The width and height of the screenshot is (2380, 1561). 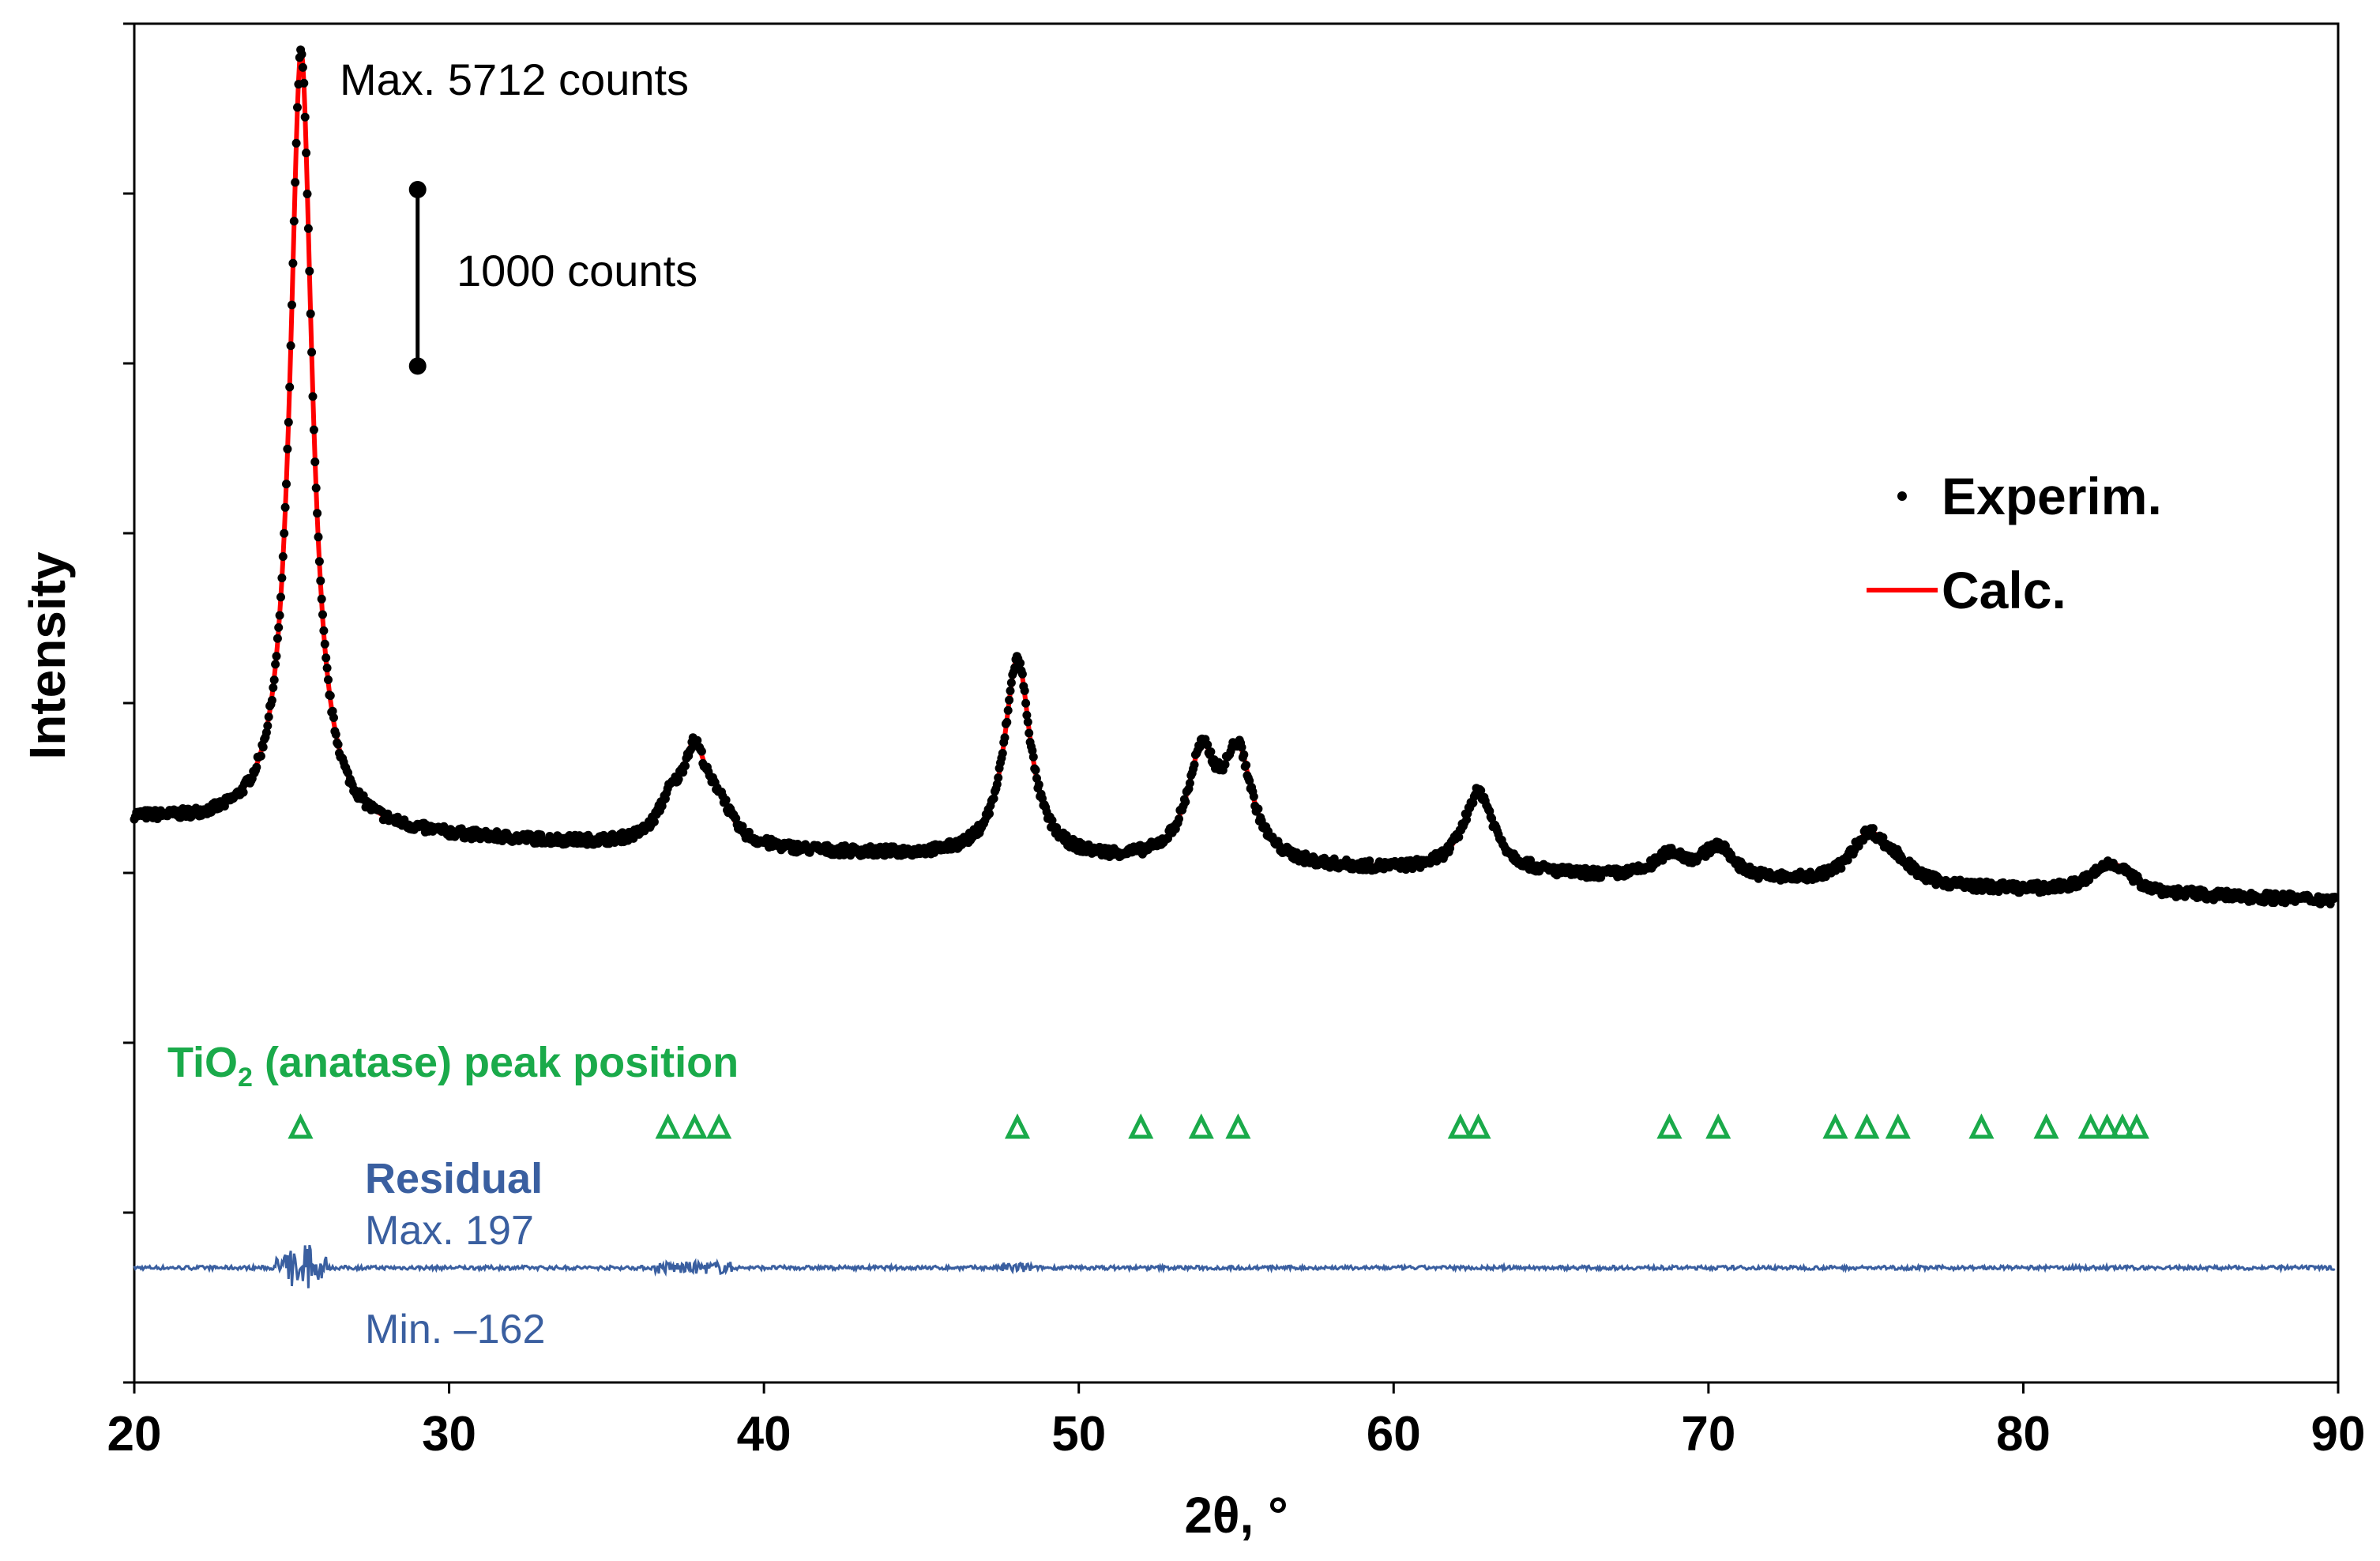 I want to click on x-axis-label: 2θ, °, so click(x=1236, y=1515).